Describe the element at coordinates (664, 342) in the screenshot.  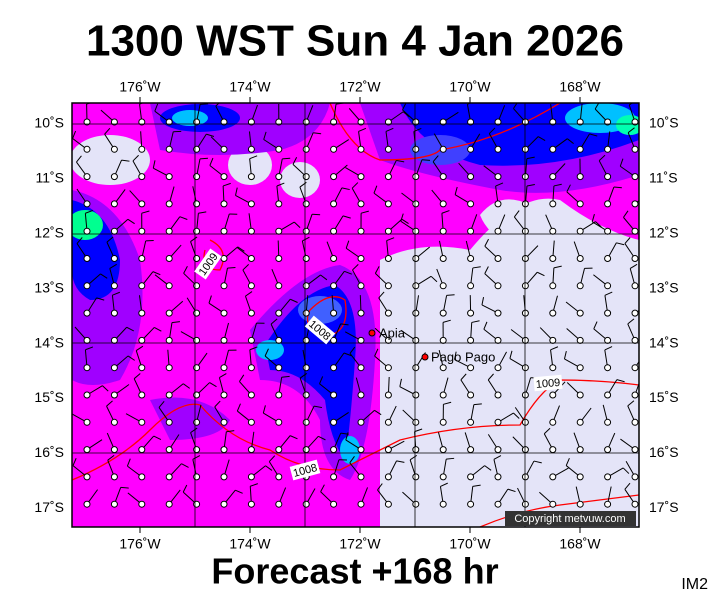
I see `y-label: 14˚S` at that location.